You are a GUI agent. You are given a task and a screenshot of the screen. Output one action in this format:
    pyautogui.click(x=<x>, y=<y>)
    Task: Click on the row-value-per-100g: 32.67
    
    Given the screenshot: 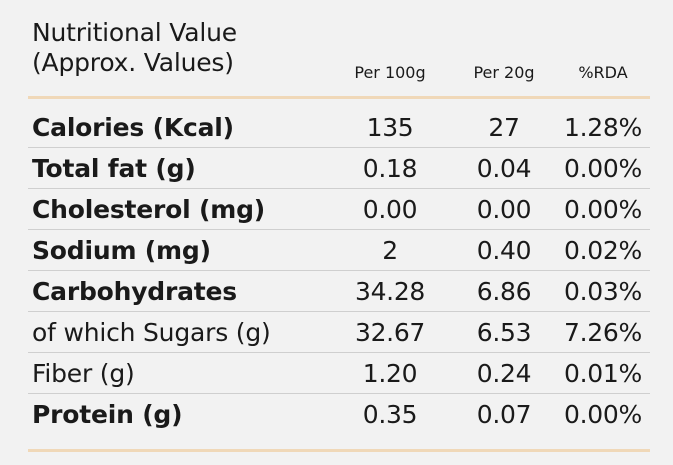 What is the action you would take?
    pyautogui.click(x=390, y=332)
    